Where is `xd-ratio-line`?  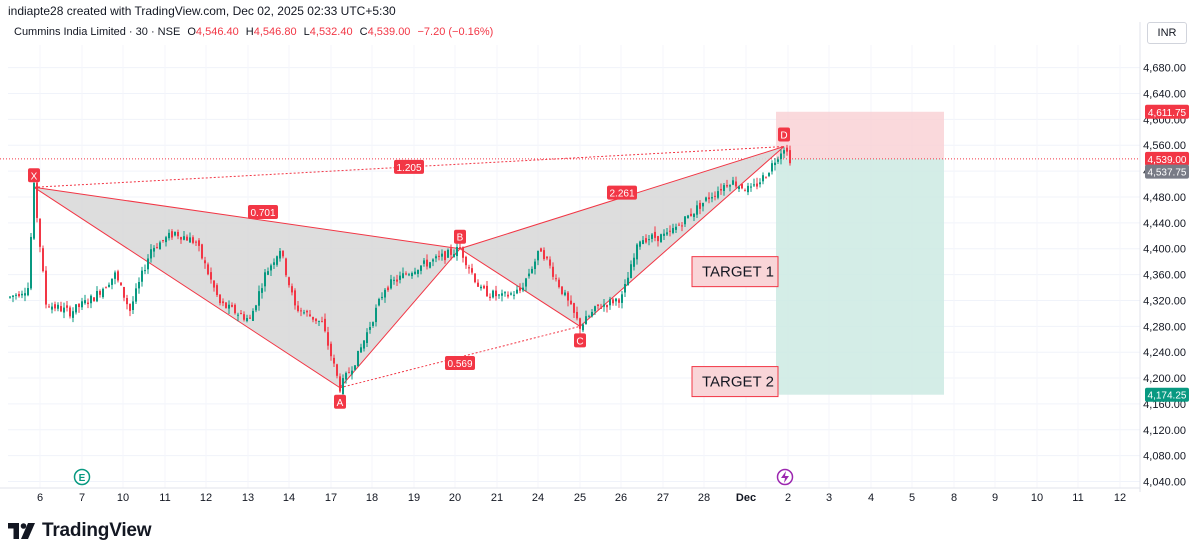 xd-ratio-line is located at coordinates (409, 167).